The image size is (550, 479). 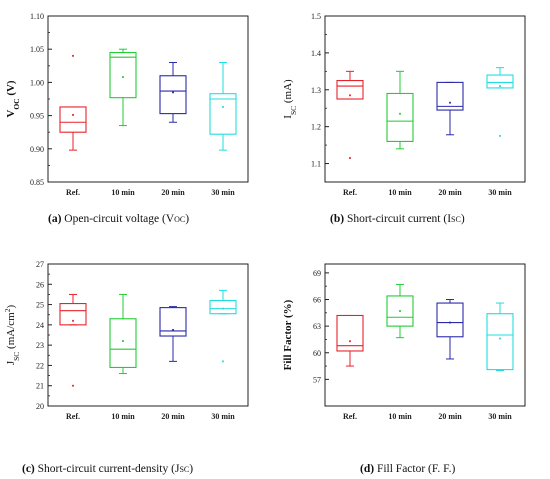 What do you see at coordinates (40, 345) in the screenshot?
I see `y-tick-label: 23` at bounding box center [40, 345].